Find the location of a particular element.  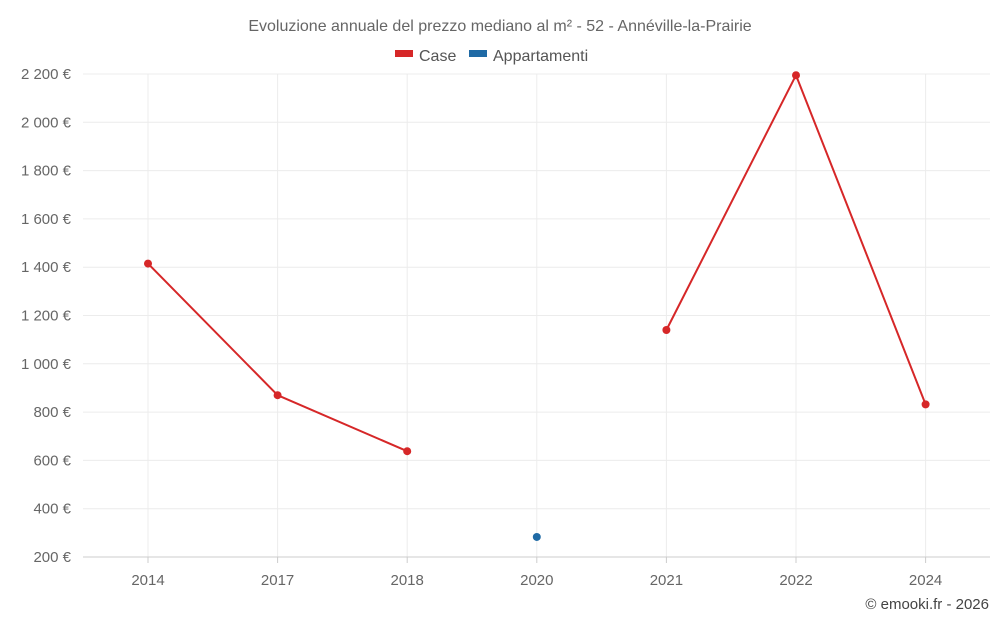

x-tick-label: 2021 is located at coordinates (666, 580).